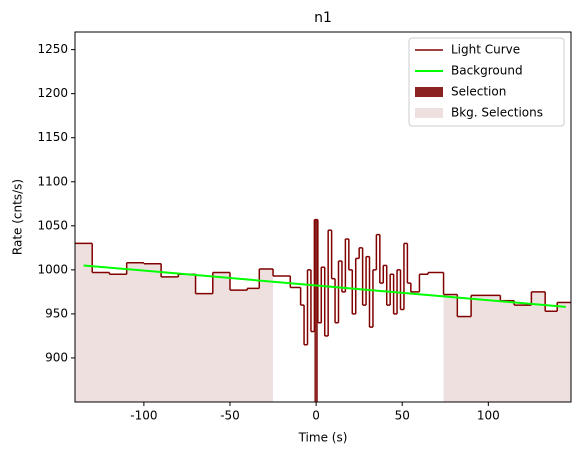  I want to click on y-axis-label: Rate (cnts/s), so click(18, 217).